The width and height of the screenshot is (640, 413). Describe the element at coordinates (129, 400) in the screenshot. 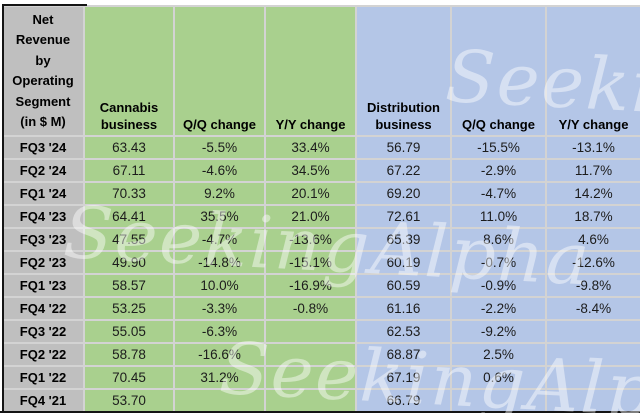

I see `table-cell-cannabis-revenue: 53.70` at that location.